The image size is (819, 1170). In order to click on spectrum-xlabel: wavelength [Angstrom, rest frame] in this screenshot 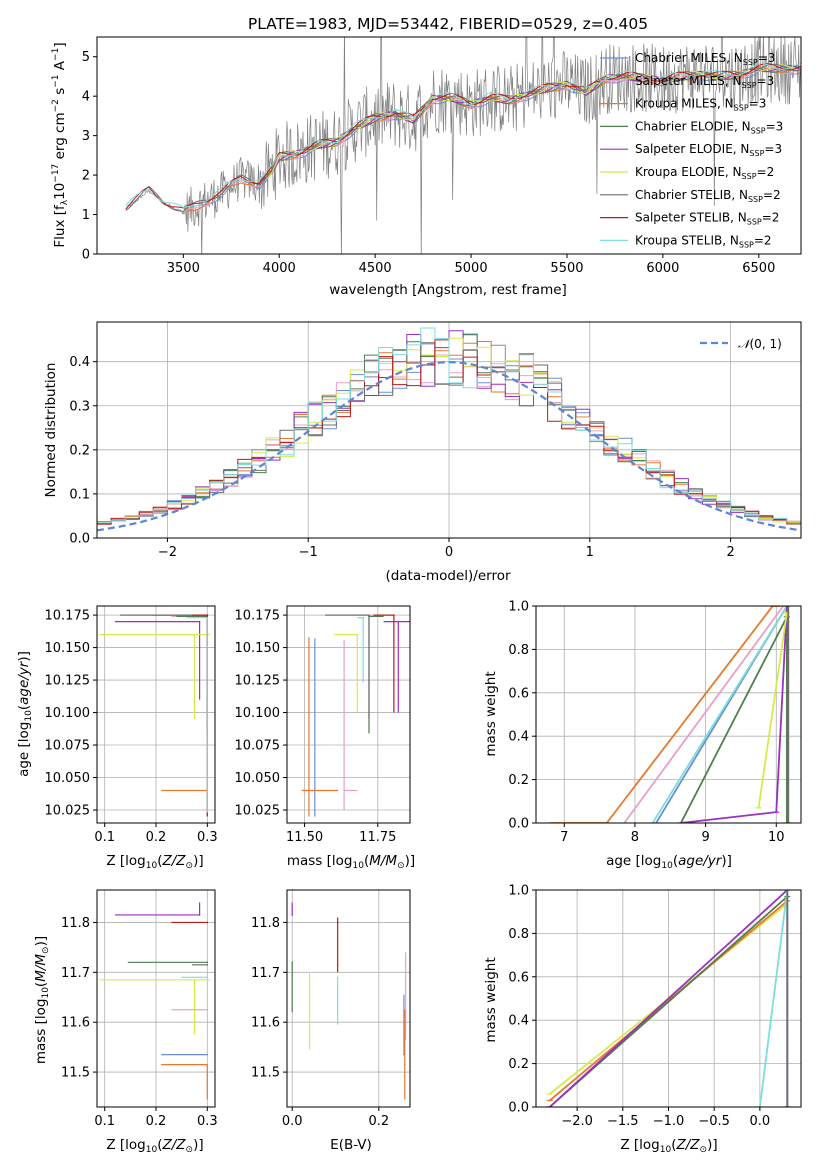, I will do `click(448, 290)`.